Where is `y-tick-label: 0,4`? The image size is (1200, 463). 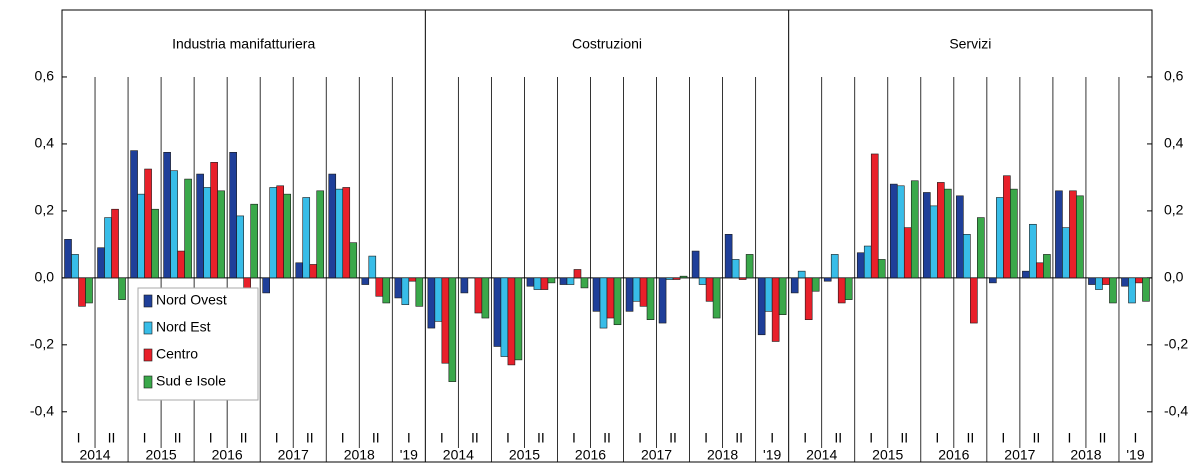
y-tick-label: 0,4 is located at coordinates (45, 143).